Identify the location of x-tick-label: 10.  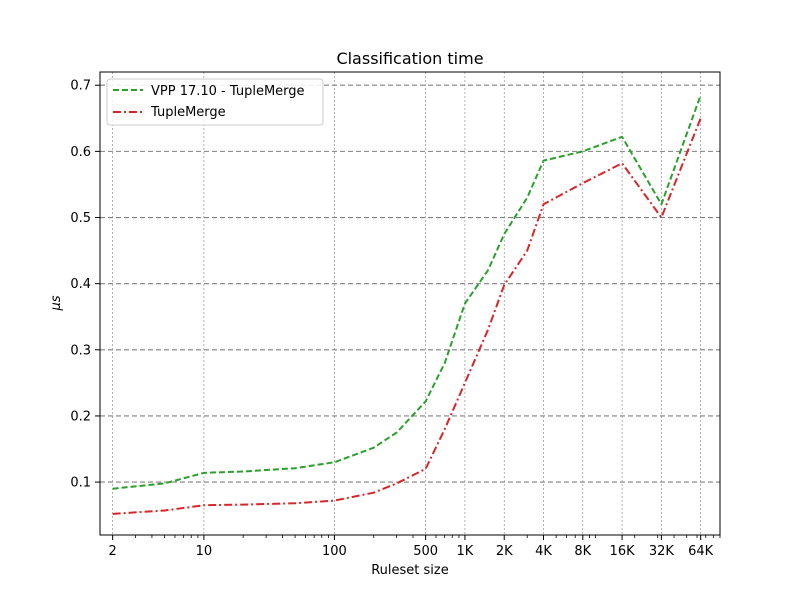
(204, 551).